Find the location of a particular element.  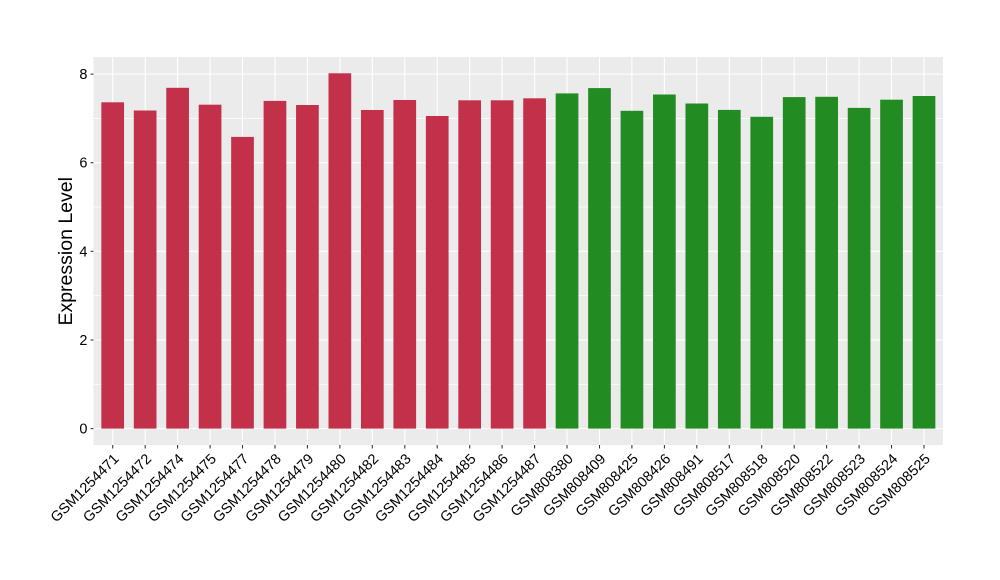

svg-text: 0 is located at coordinates (83, 430).